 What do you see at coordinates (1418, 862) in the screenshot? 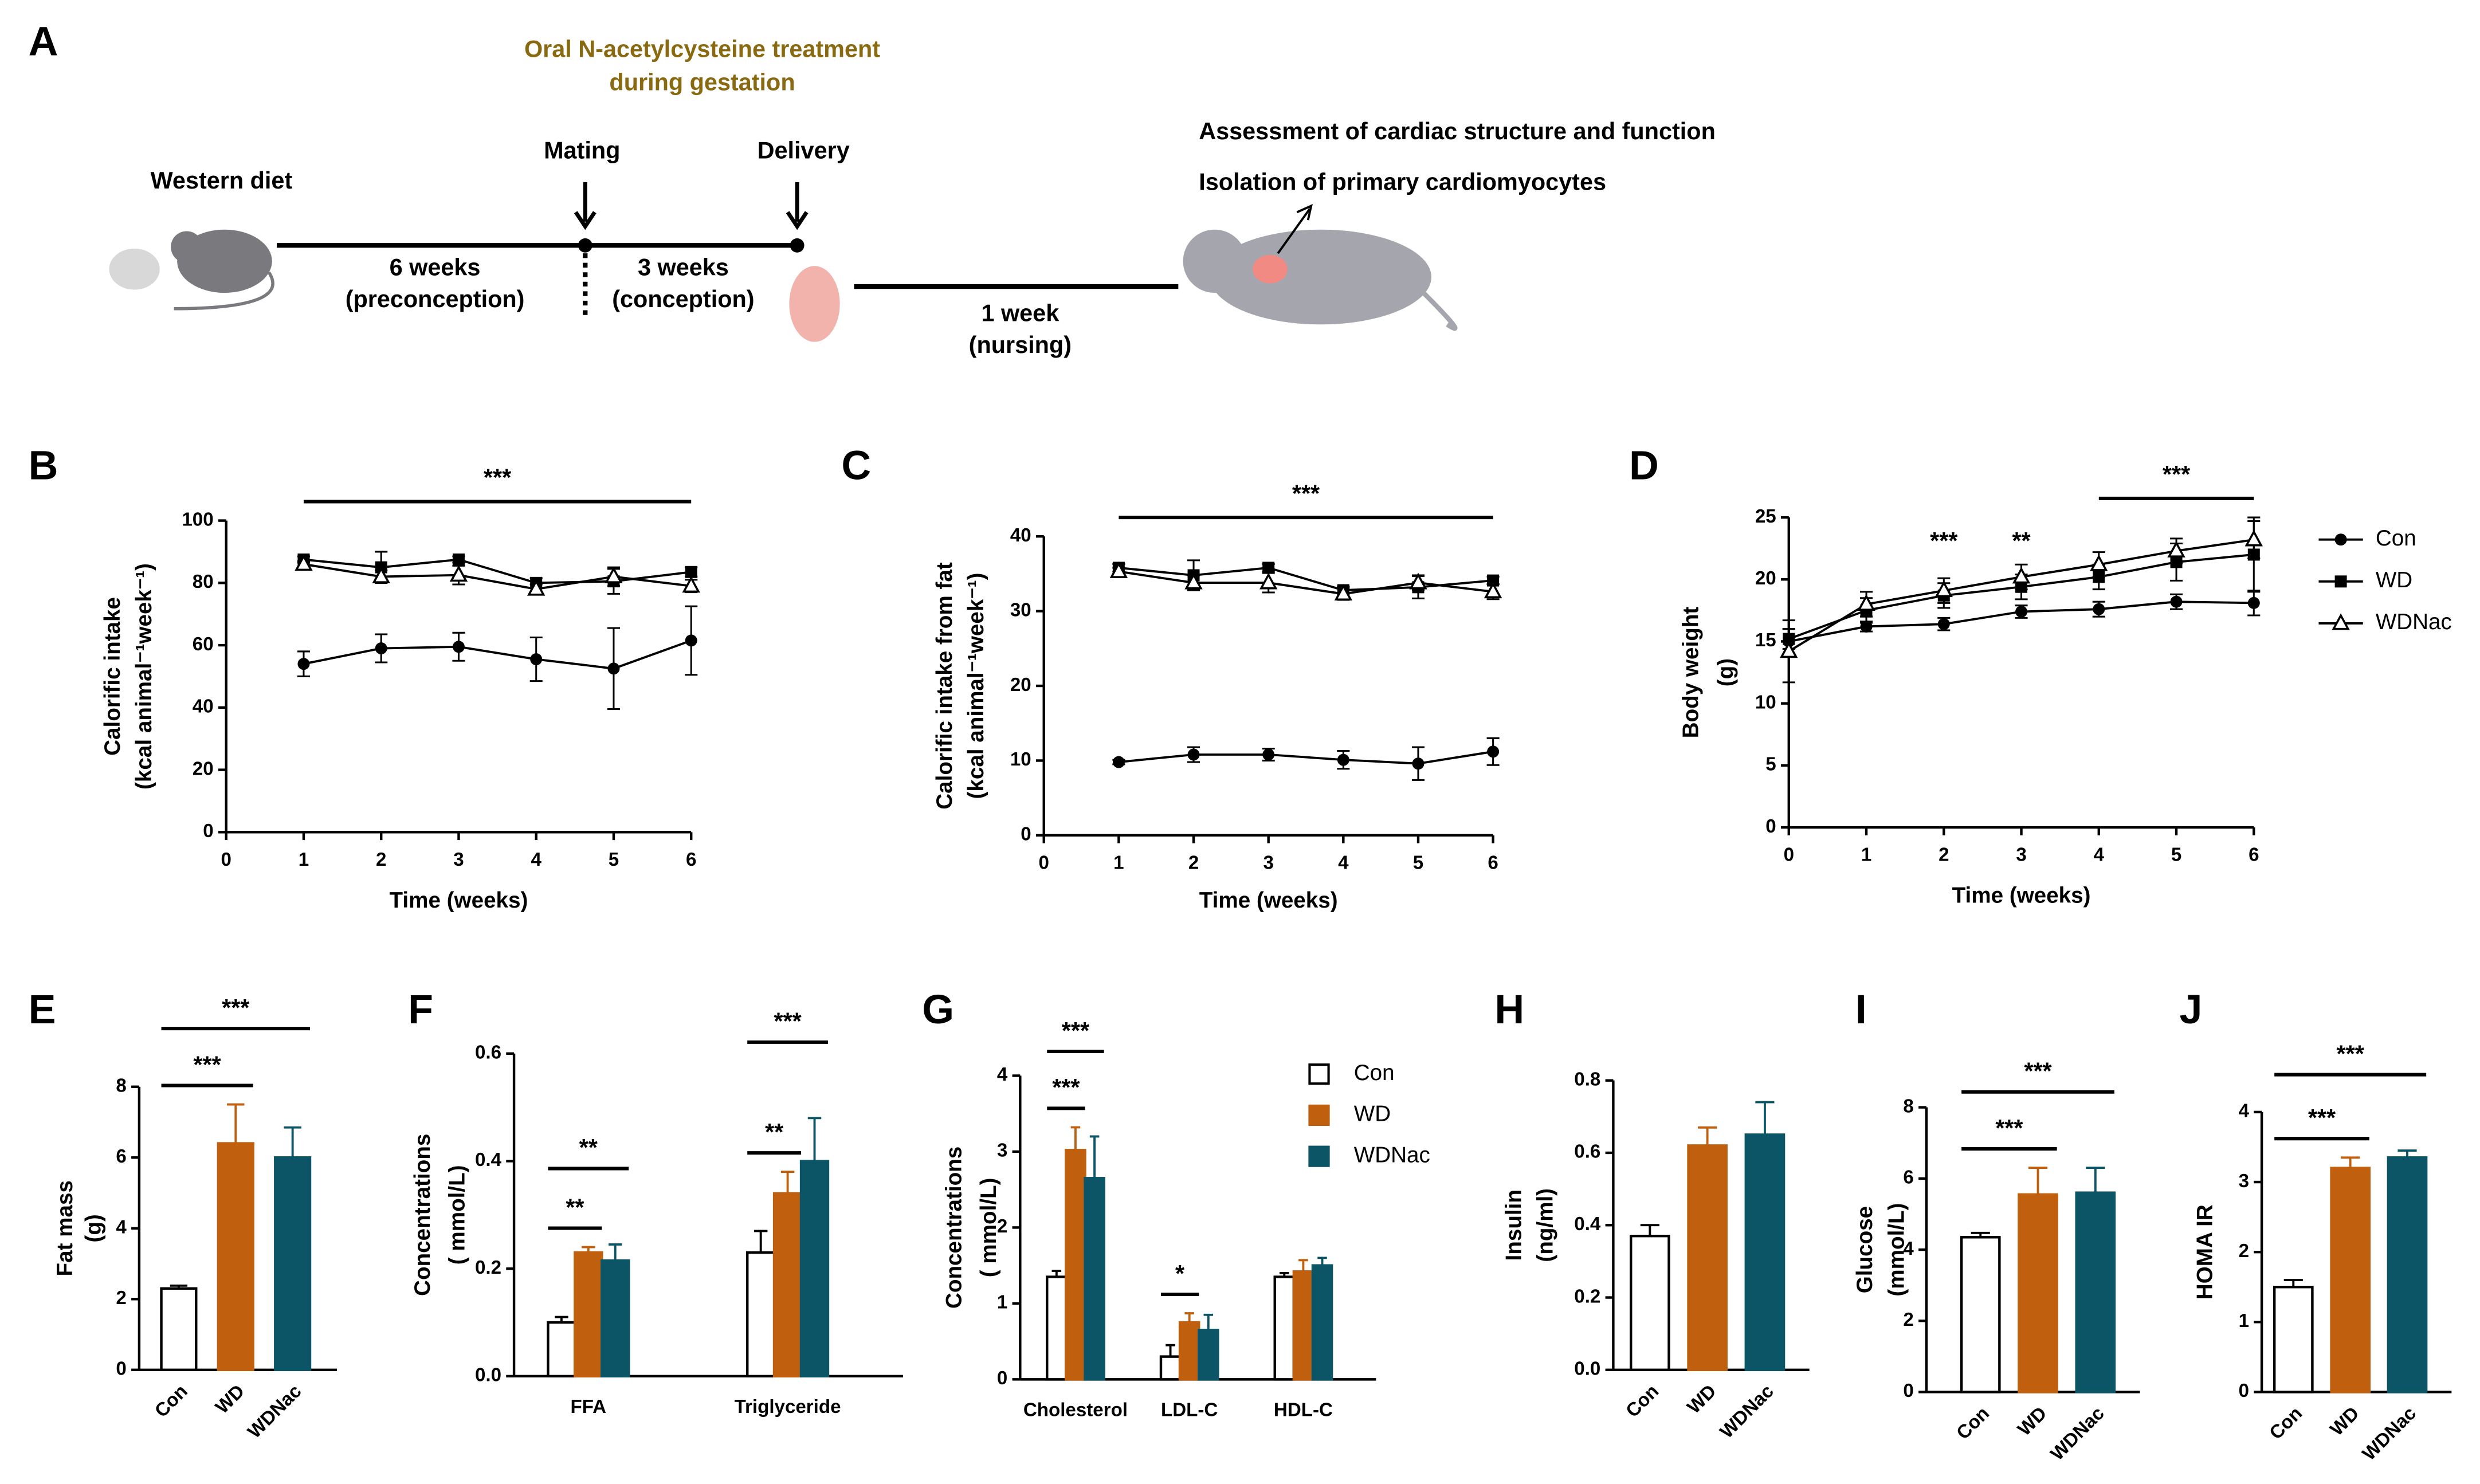
I see `x-tick-label: 5` at bounding box center [1418, 862].